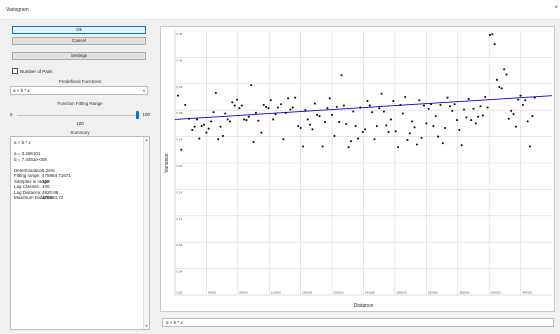 Image resolution: width=560 pixels, height=334 pixels. What do you see at coordinates (143, 90) in the screenshot?
I see `chevron-down-icon: ▾` at bounding box center [143, 90].